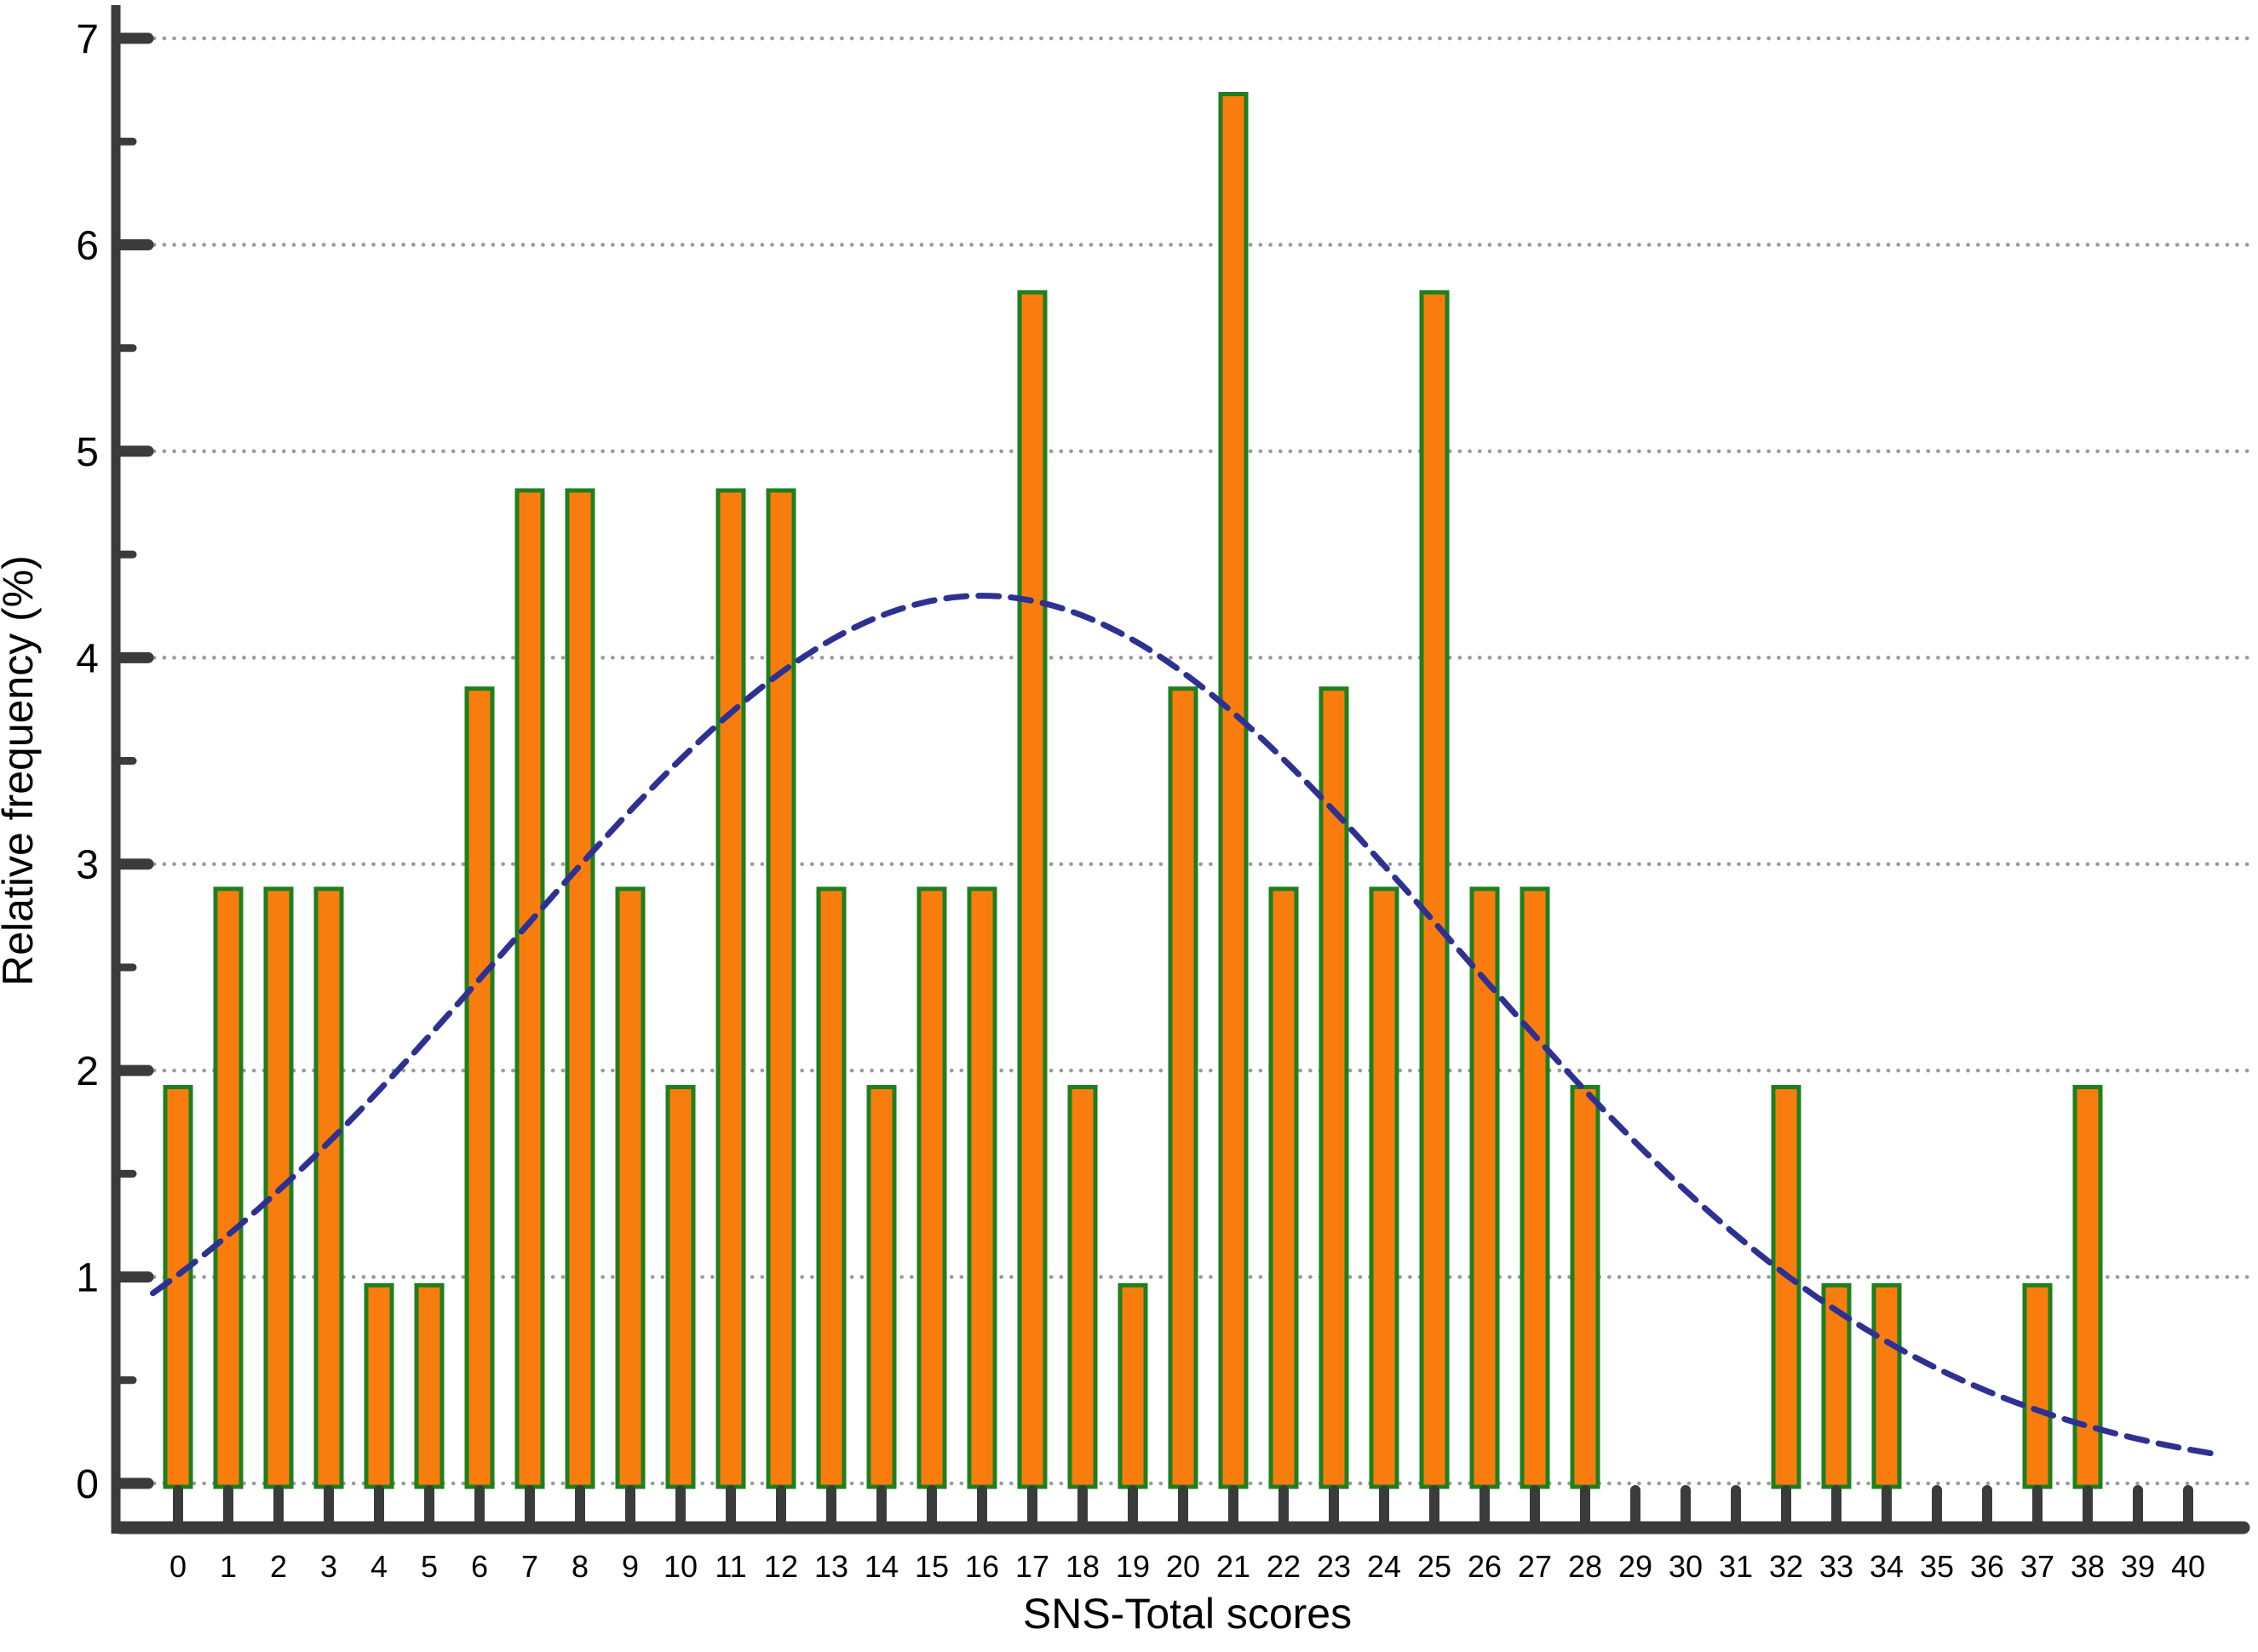  What do you see at coordinates (1183, 1566) in the screenshot?
I see `x-tick-label-20: 20` at bounding box center [1183, 1566].